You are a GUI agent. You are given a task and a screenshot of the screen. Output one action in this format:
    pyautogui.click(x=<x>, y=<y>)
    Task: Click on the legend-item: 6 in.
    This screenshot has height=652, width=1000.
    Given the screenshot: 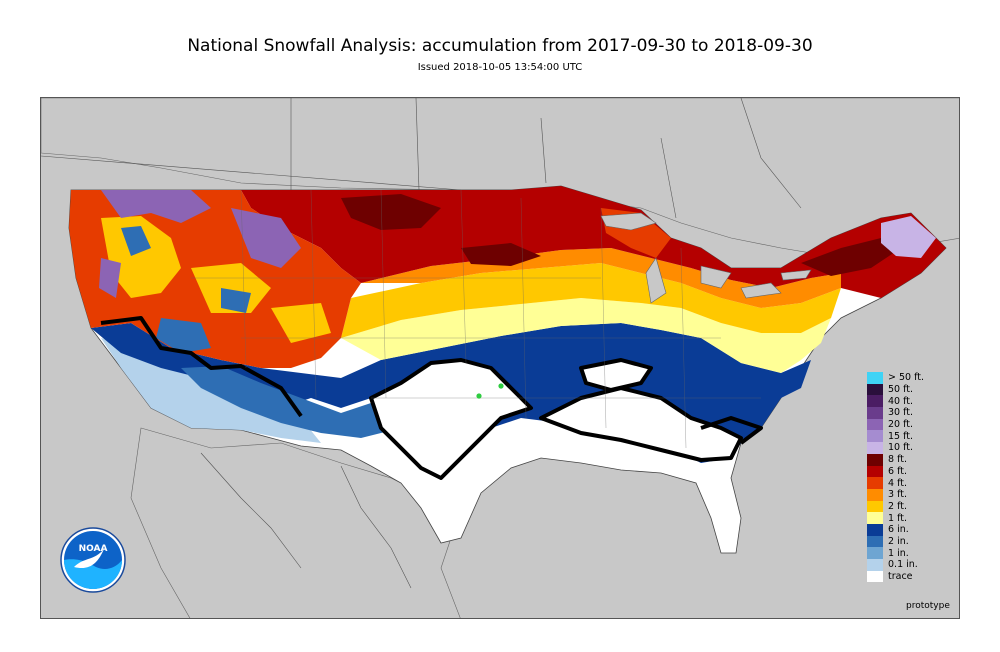 What is the action you would take?
    pyautogui.click(x=902, y=529)
    